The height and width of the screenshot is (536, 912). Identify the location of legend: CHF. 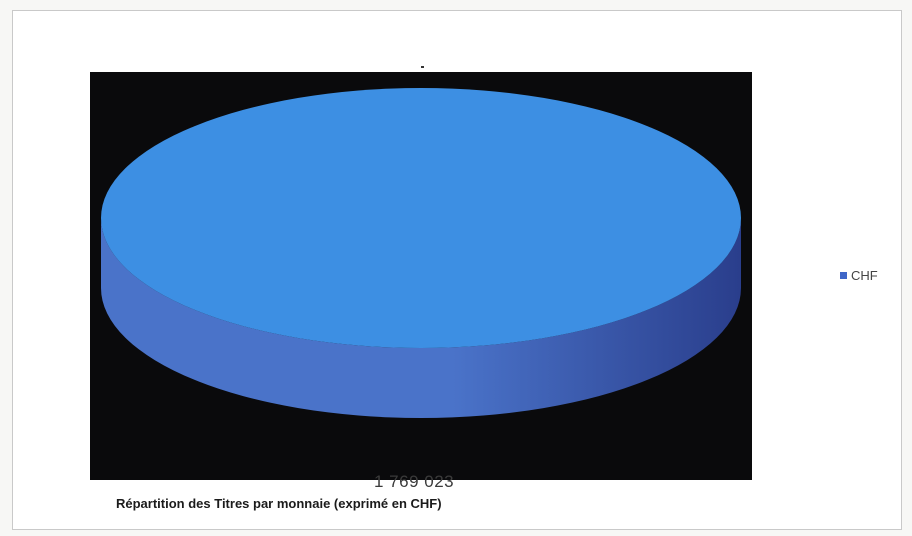
(859, 275).